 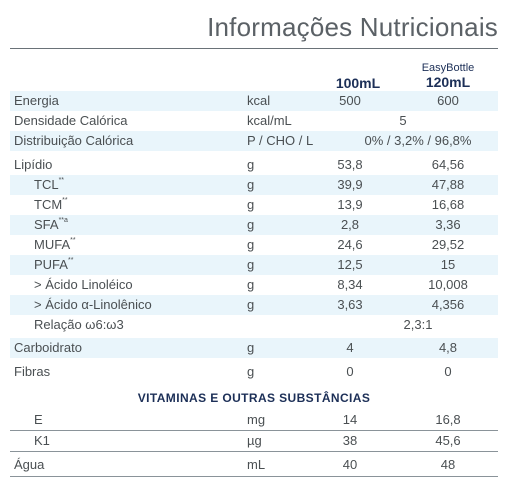 I want to click on row-sfa: SFA**a g 2,8 3,36, so click(x=254, y=225).